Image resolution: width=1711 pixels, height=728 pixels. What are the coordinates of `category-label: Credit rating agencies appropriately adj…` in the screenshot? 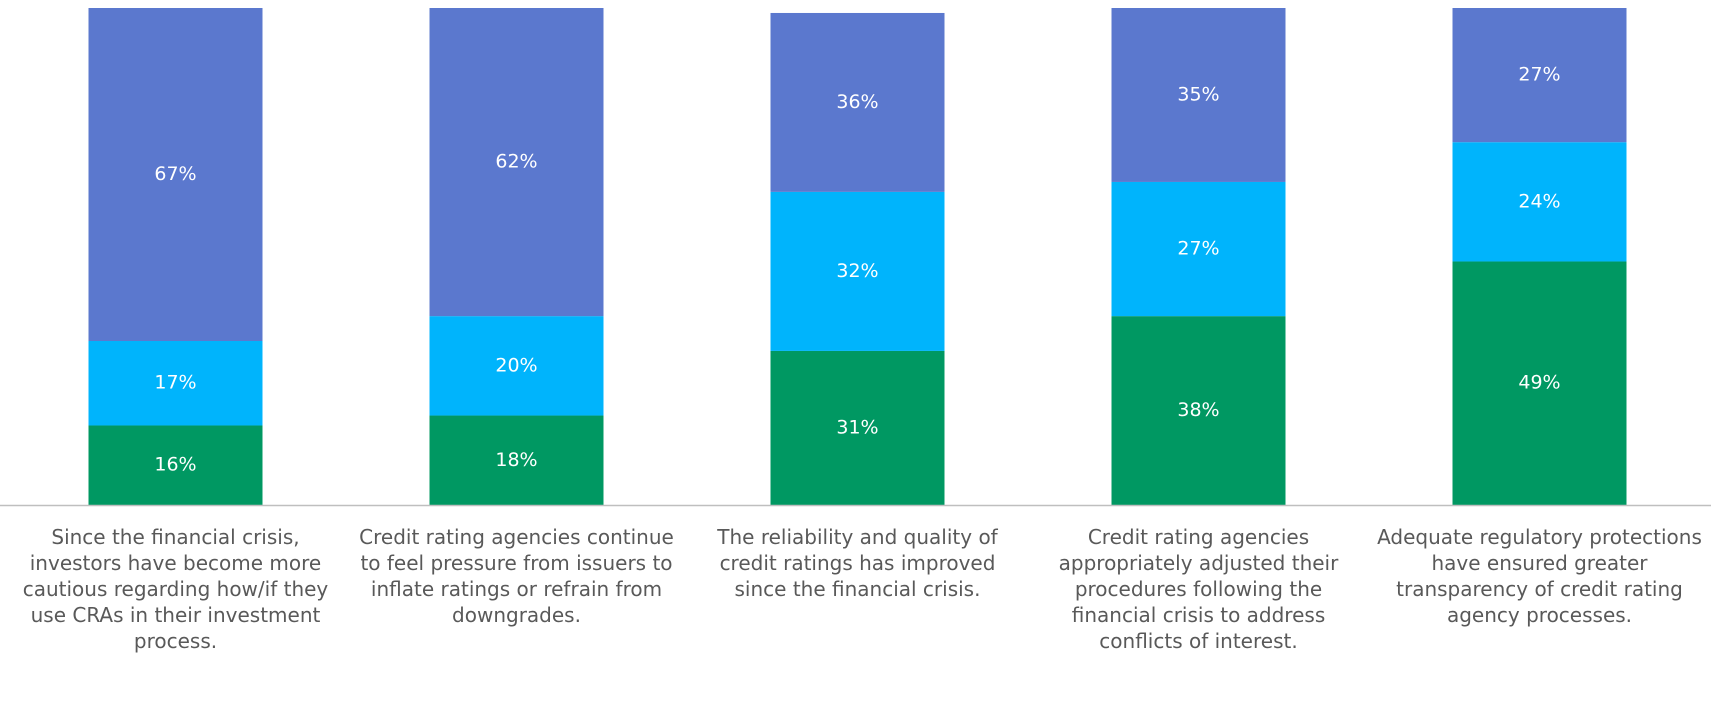 It's located at (1198, 589).